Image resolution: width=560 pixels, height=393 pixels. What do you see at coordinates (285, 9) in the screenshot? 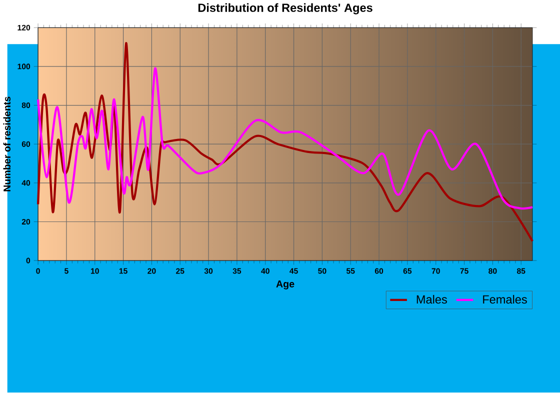
I see `chart-title: Distribution of Residents' Ages` at bounding box center [285, 9].